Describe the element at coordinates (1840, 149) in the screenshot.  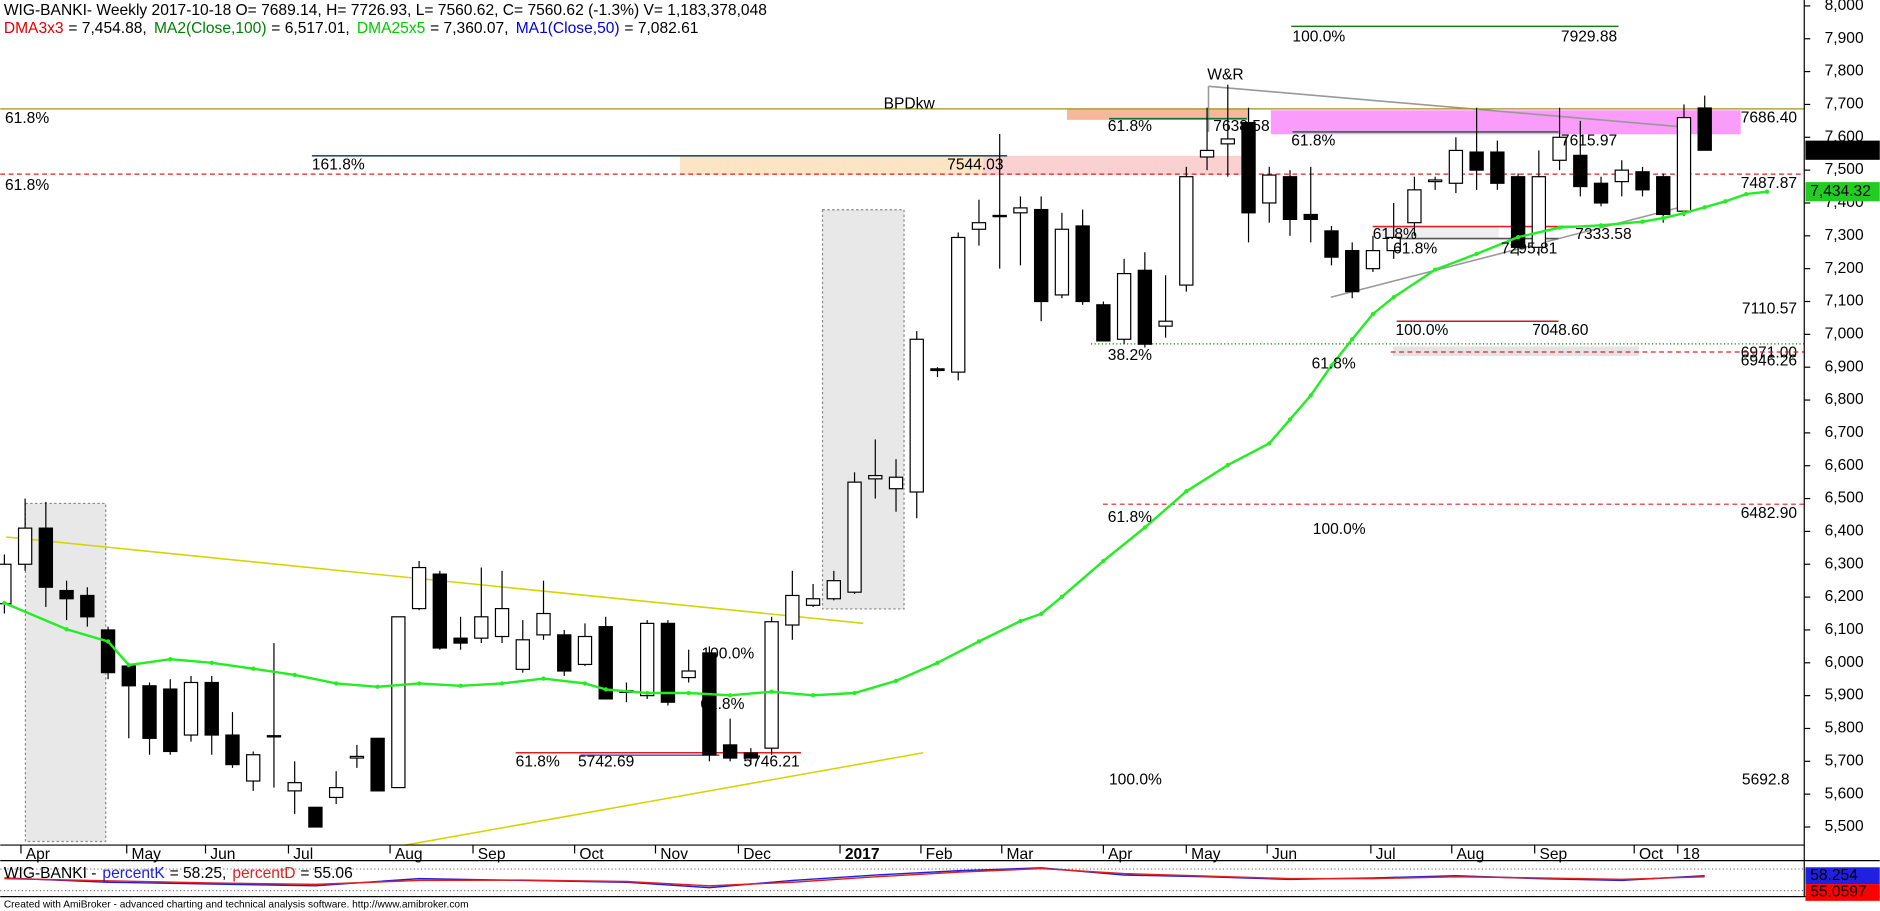
I see `price-marker-label: 7,560.62` at that location.